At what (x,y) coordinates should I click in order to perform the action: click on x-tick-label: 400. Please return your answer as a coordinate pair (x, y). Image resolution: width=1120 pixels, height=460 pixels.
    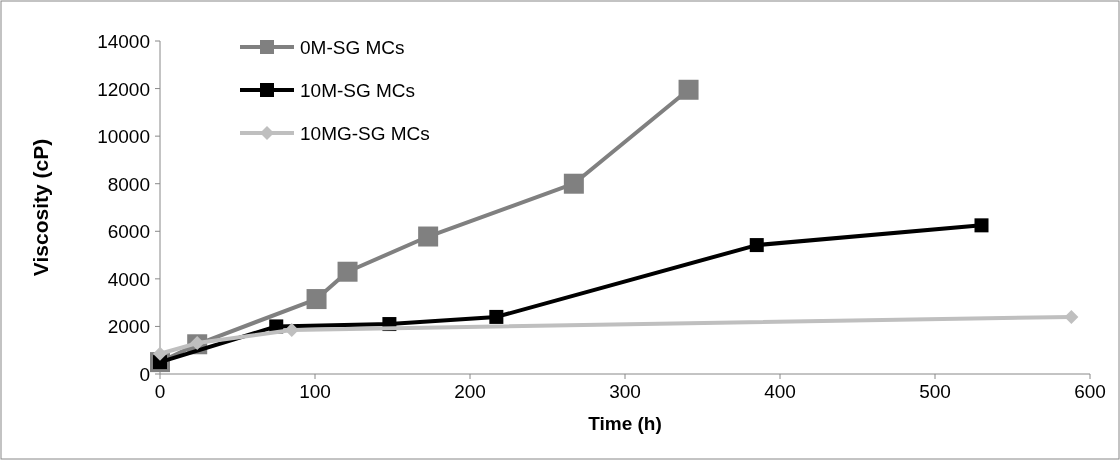
    Looking at the image, I should click on (780, 391).